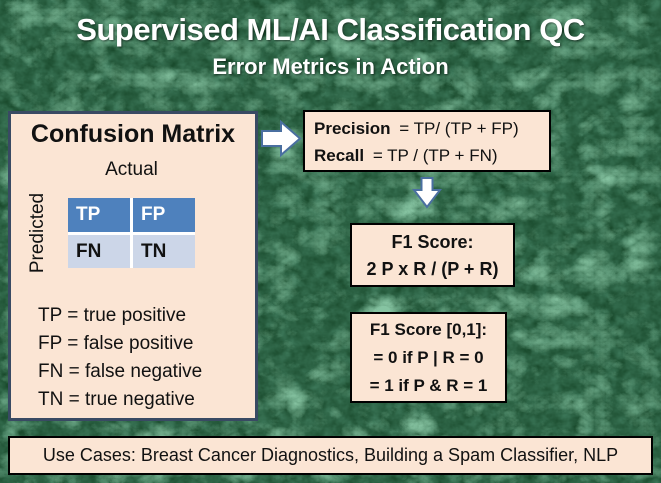 The image size is (661, 483). Describe the element at coordinates (131, 233) in the screenshot. I see `confusion-table: TP FP FN TN` at that location.